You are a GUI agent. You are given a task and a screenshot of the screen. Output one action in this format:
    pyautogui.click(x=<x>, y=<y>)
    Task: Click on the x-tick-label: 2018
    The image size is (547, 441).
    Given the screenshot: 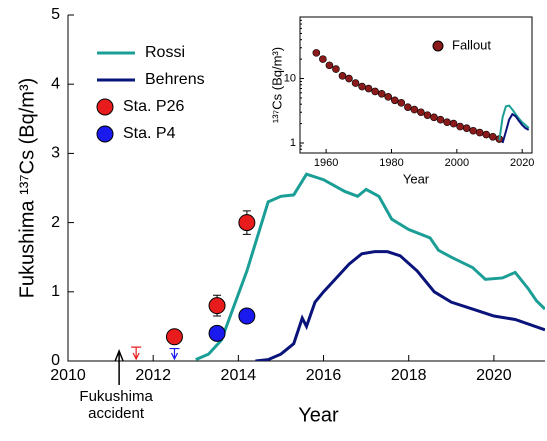 What is the action you would take?
    pyautogui.click(x=409, y=375)
    